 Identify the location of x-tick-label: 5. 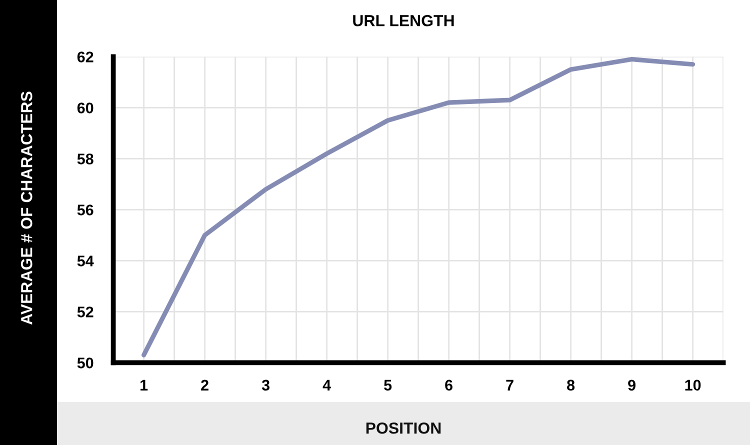
(388, 385).